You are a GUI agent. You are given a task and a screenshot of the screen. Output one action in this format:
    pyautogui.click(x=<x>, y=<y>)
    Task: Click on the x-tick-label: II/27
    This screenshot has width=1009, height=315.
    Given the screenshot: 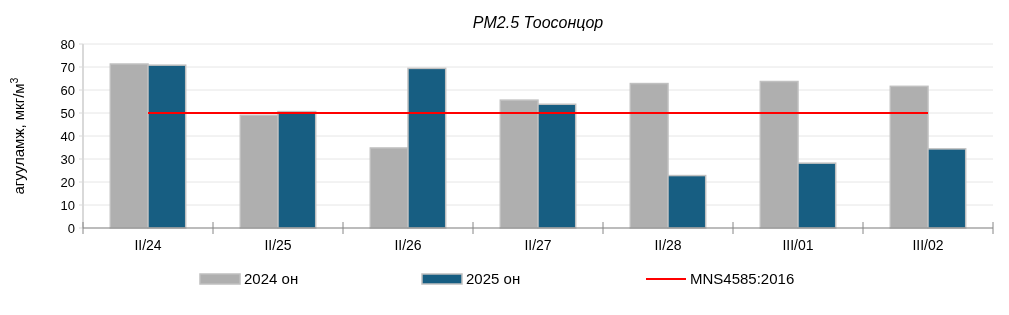 What is the action you would take?
    pyautogui.click(x=538, y=245)
    